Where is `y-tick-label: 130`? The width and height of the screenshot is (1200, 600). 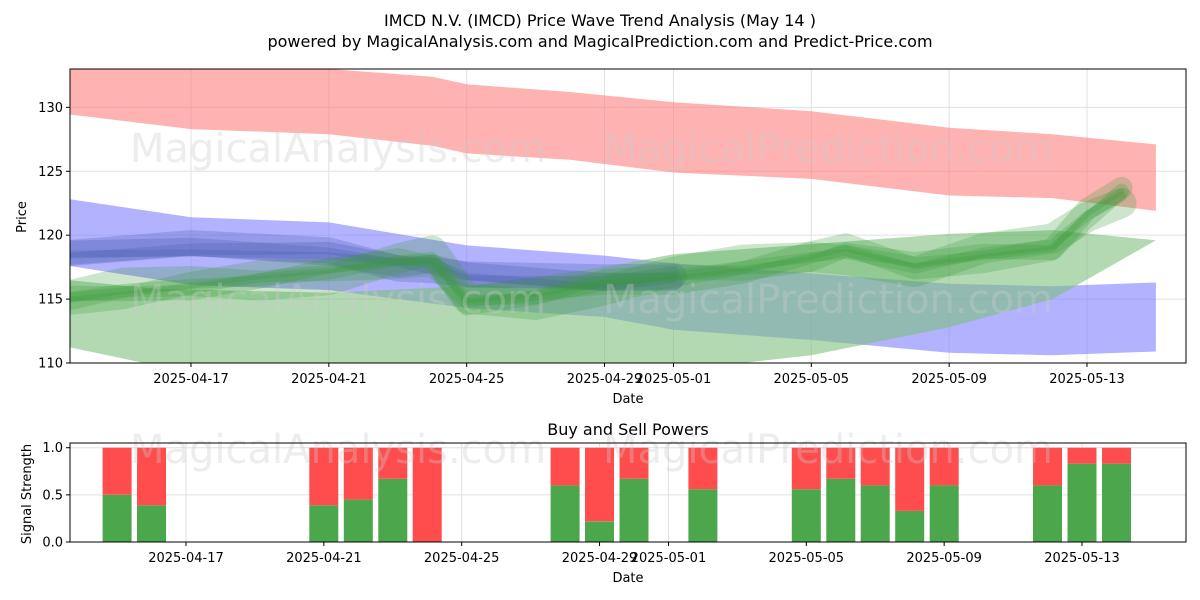
y-tick-label: 130 is located at coordinates (50, 108).